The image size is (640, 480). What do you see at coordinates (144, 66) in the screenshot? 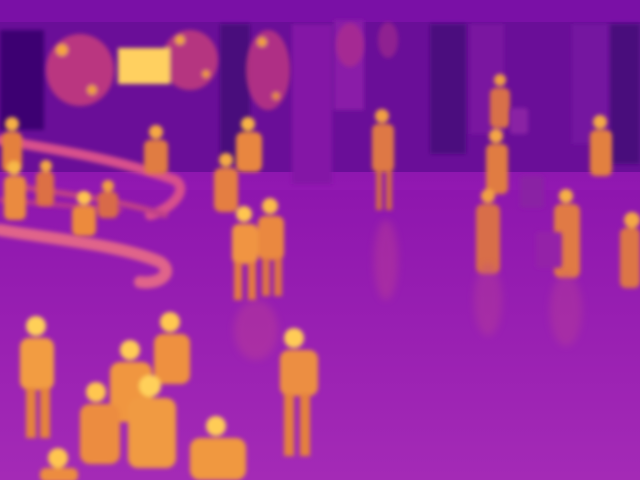
I see `lit-sign` at bounding box center [144, 66].